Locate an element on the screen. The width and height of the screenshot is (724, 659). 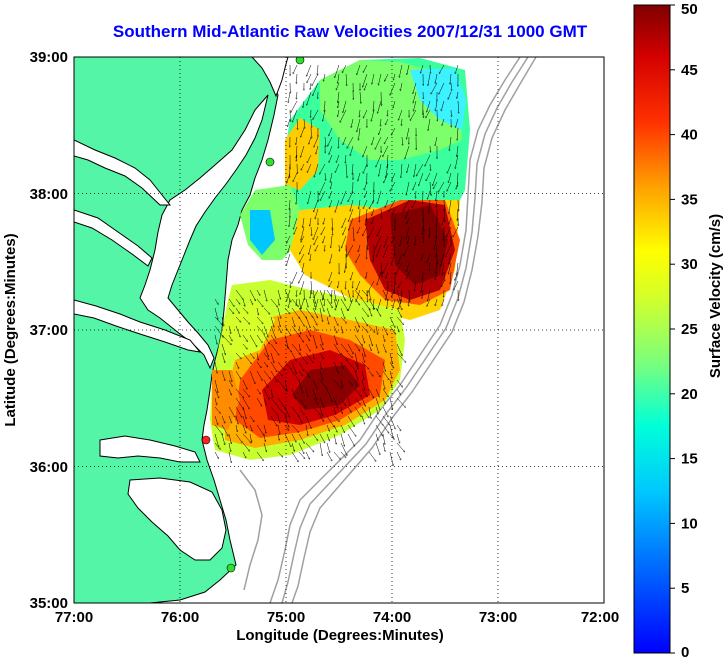
james-river is located at coordinates (138, 326).